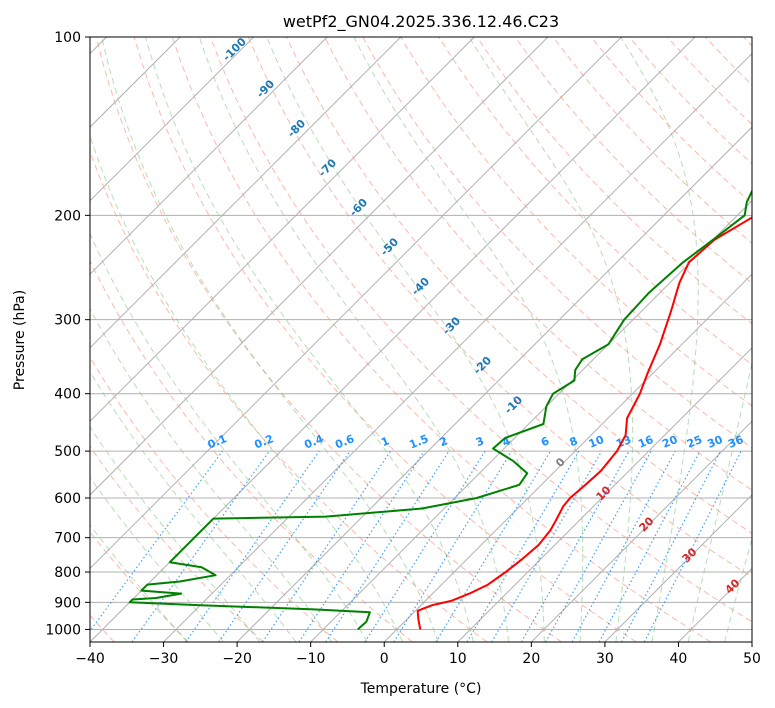 The width and height of the screenshot is (775, 708). What do you see at coordinates (596, 442) in the screenshot?
I see `mixing-ratio-label: 10` at bounding box center [596, 442].